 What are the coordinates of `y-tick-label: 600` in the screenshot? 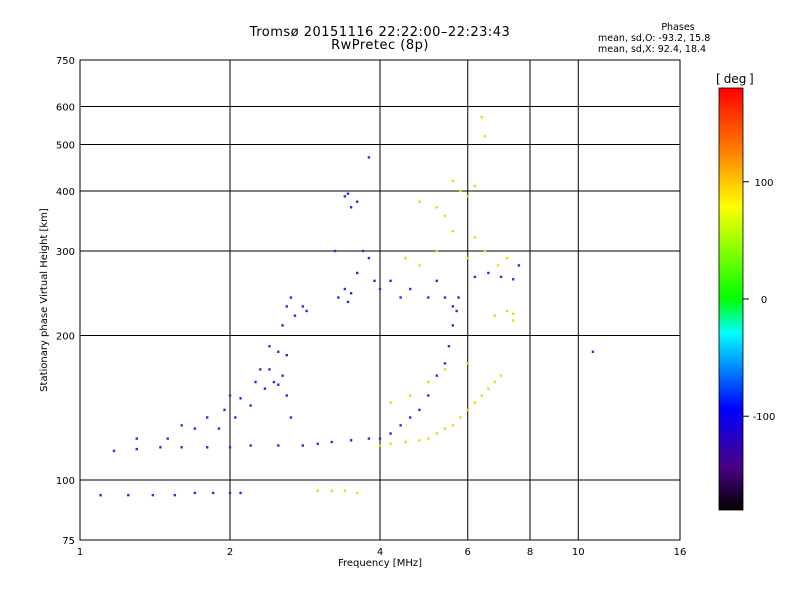 It's located at (65, 108).